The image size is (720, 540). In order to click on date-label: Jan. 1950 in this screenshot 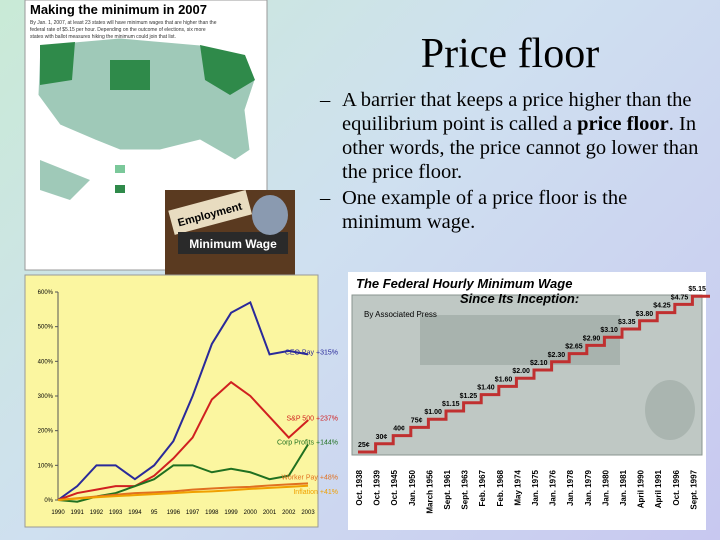, I will do `click(412, 487)`.